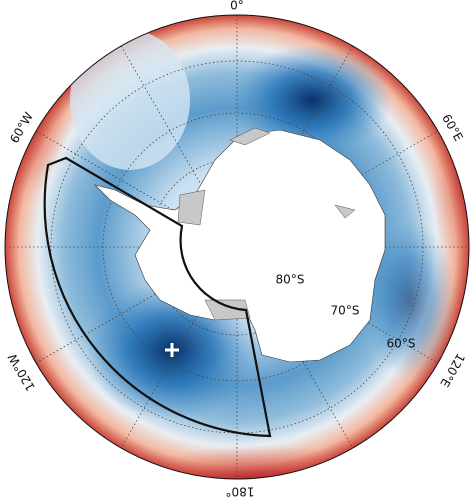  I want to click on lon-label: 180°, so click(240, 492).